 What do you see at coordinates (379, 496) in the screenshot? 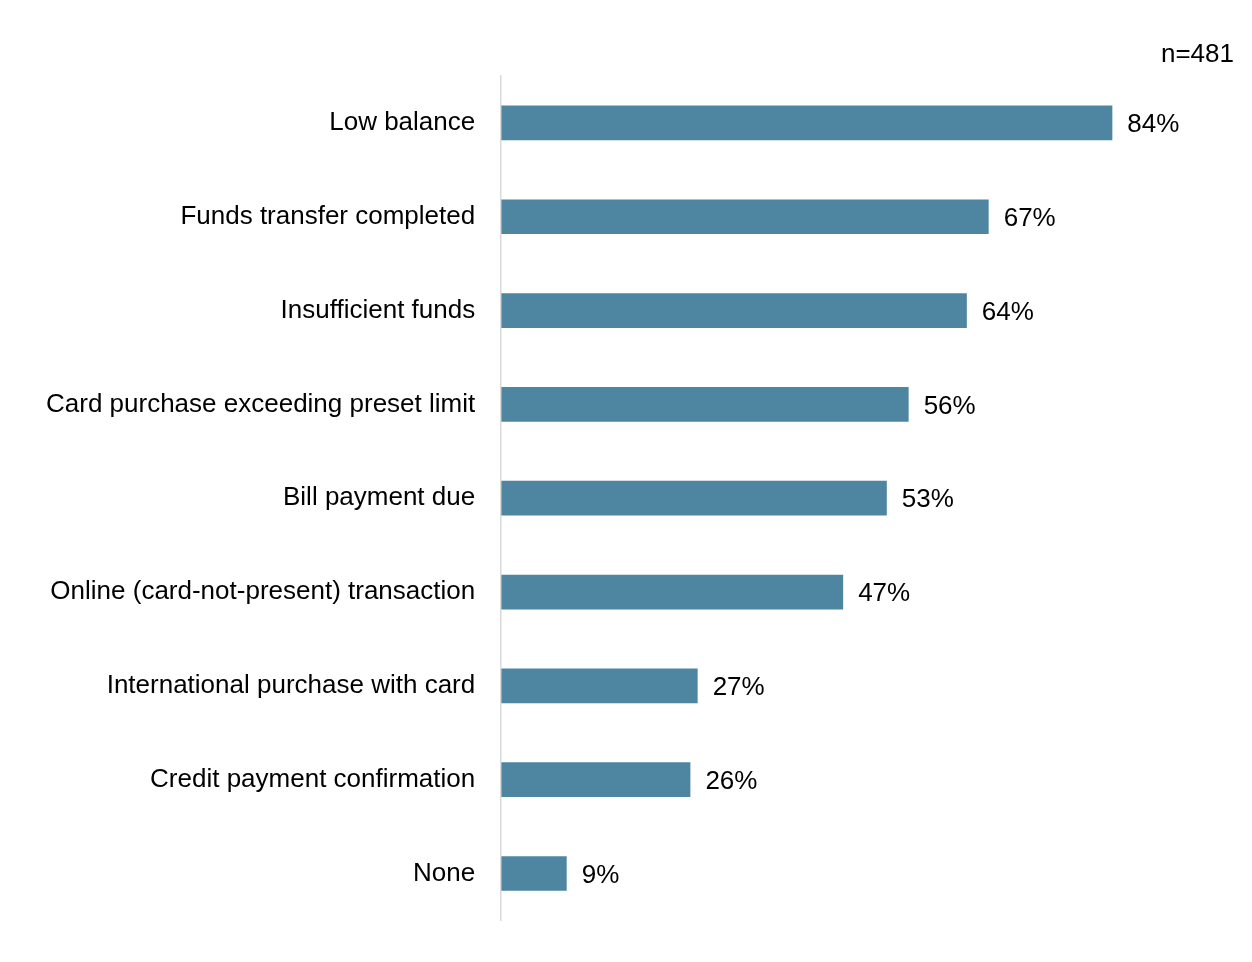
I see `y-tick-label: Bill payment due` at bounding box center [379, 496].